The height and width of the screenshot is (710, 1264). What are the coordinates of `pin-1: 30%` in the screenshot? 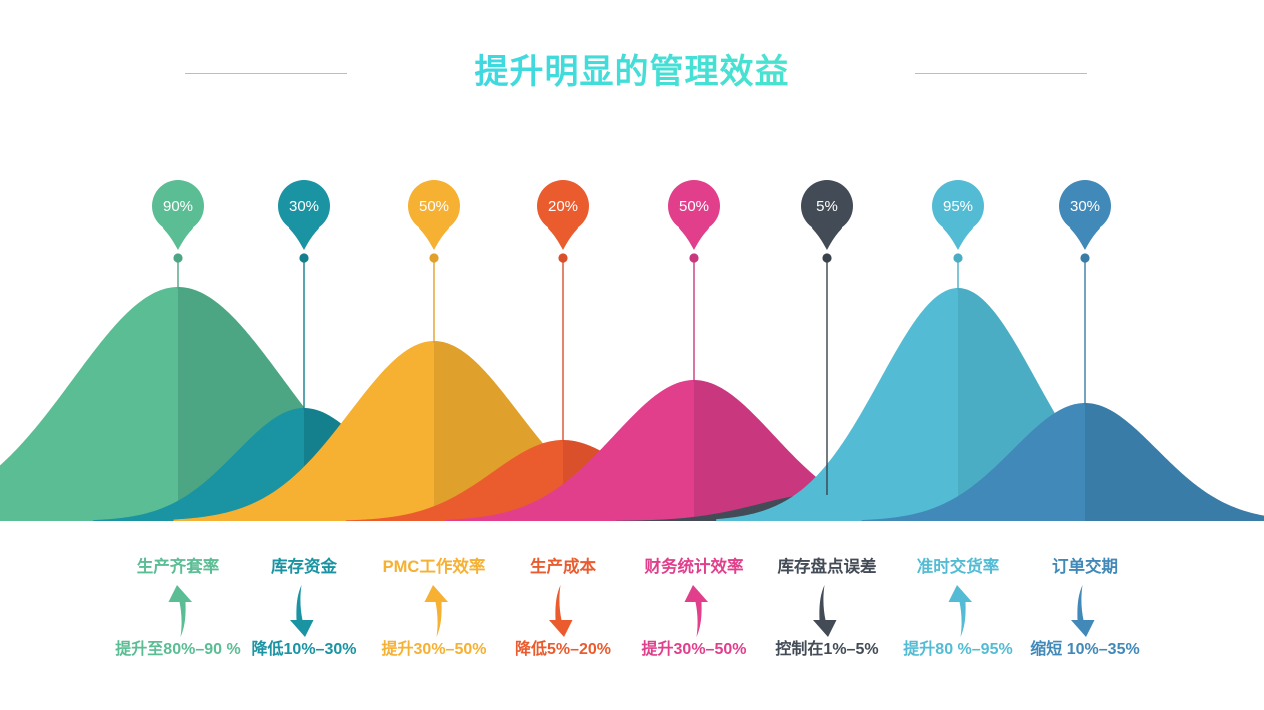 It's located at (304, 294).